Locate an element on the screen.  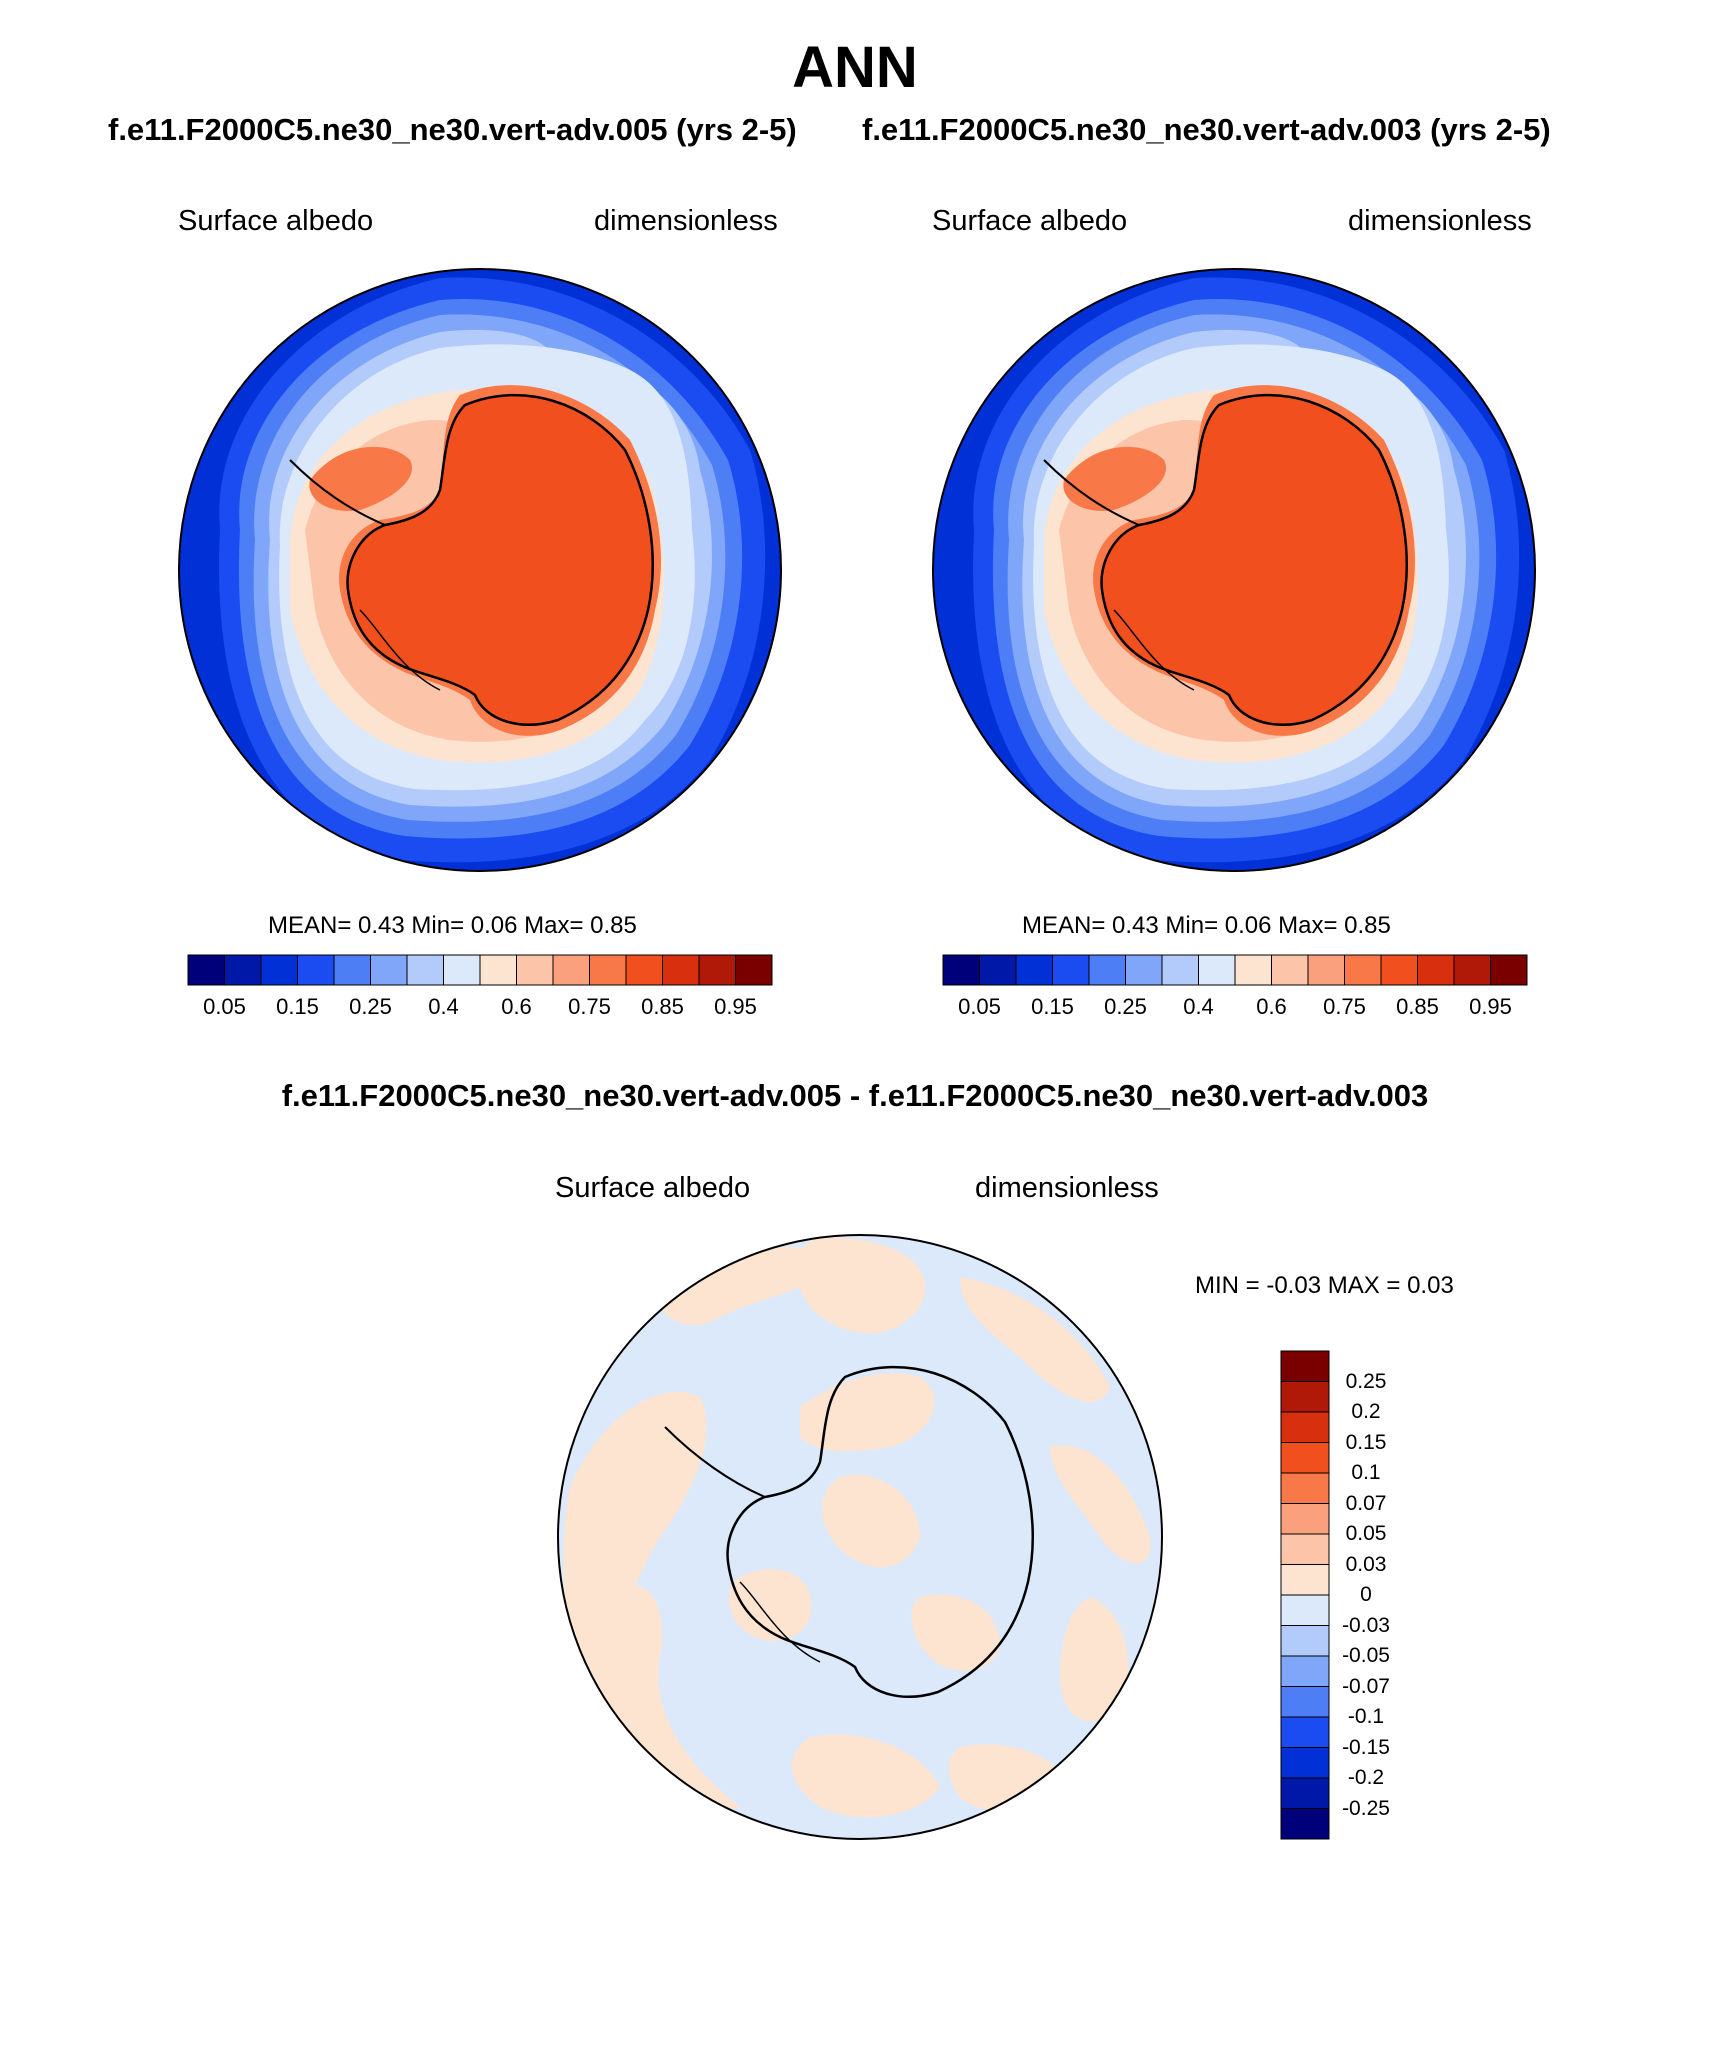
colorbar-tick-label: -0.15 is located at coordinates (1366, 1747).